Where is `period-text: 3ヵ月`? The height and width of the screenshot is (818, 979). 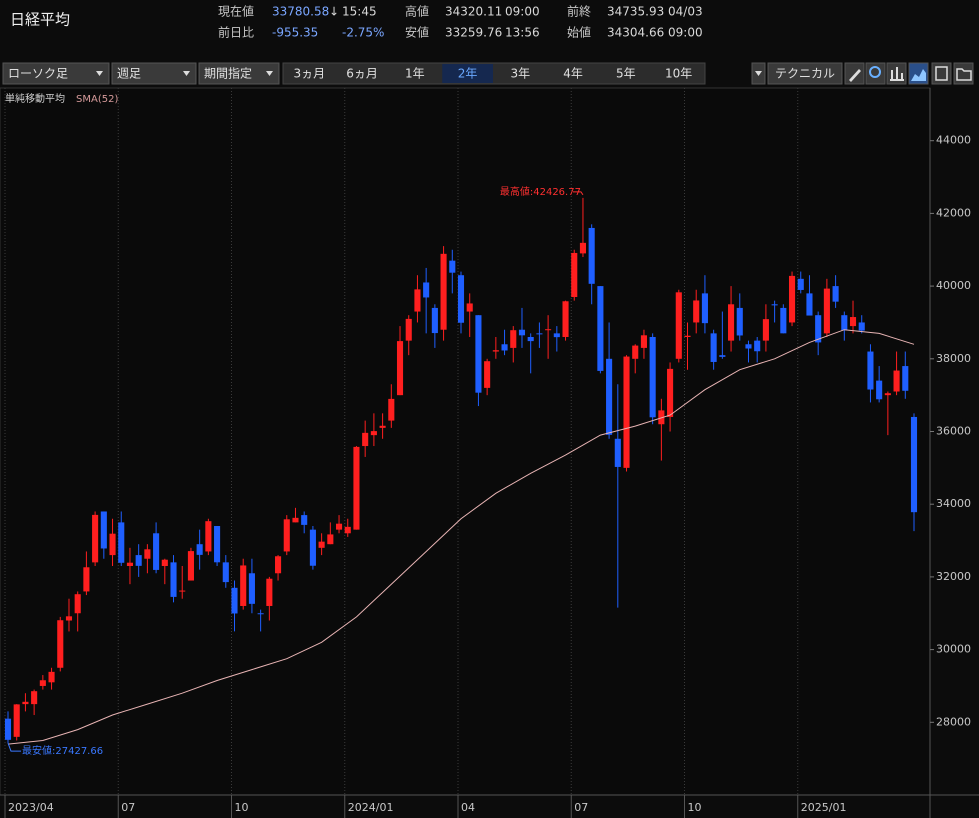 period-text: 3ヵ月 is located at coordinates (310, 74).